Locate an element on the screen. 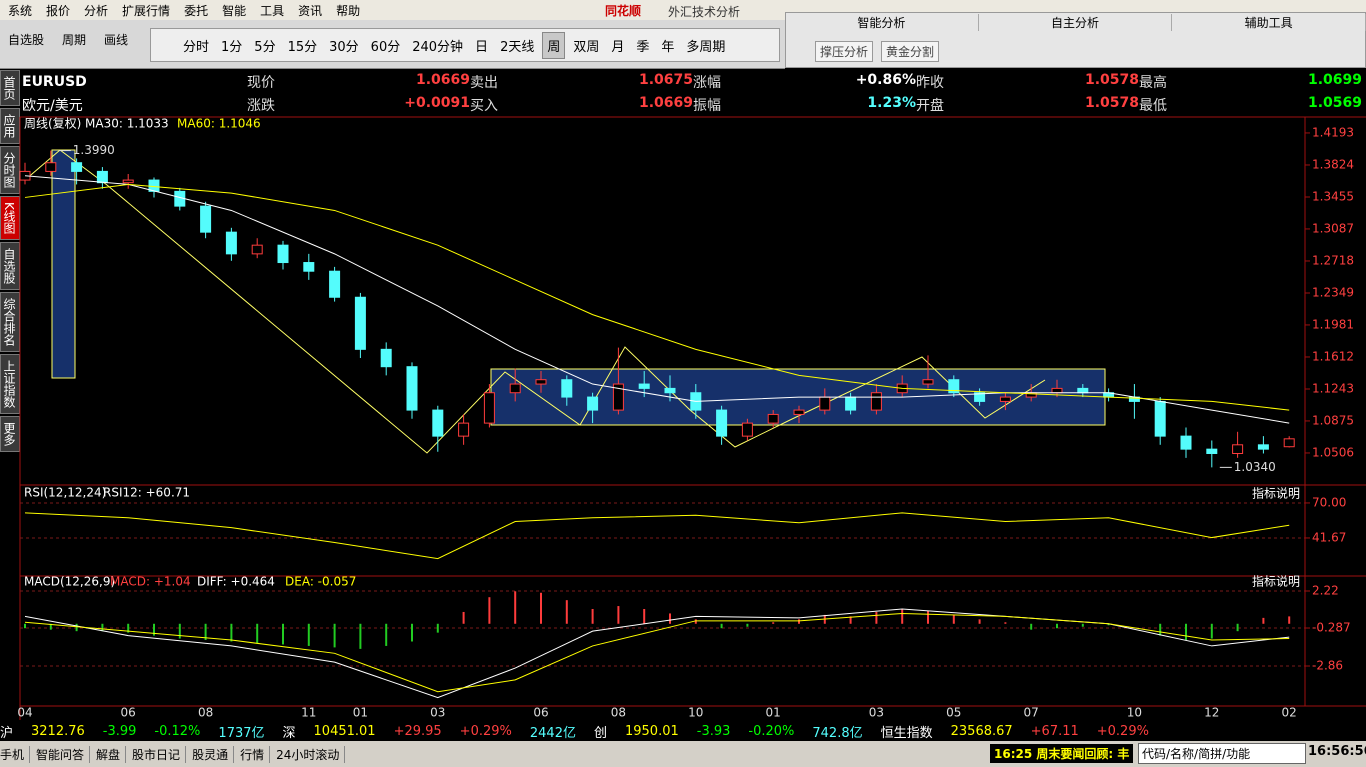  period-button: 30分 is located at coordinates (344, 47).